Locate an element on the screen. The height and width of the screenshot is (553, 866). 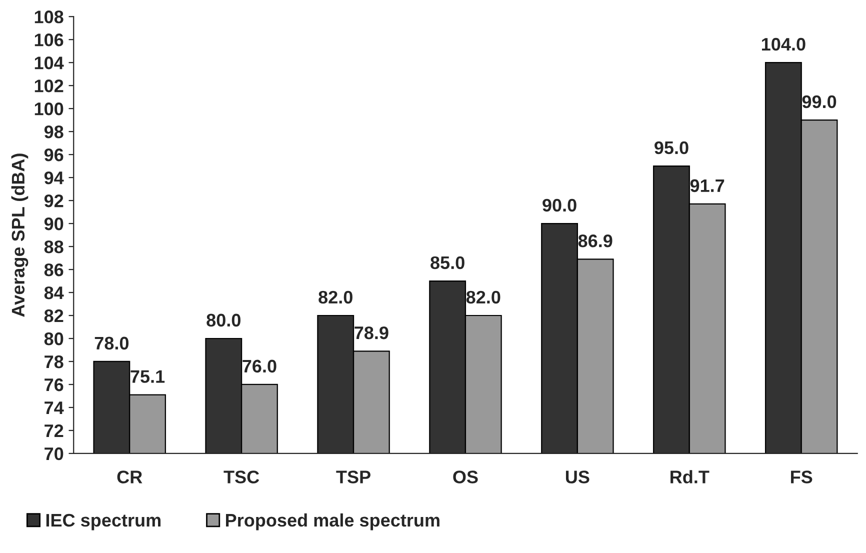
y-tick-label: 102 is located at coordinates (49, 86).